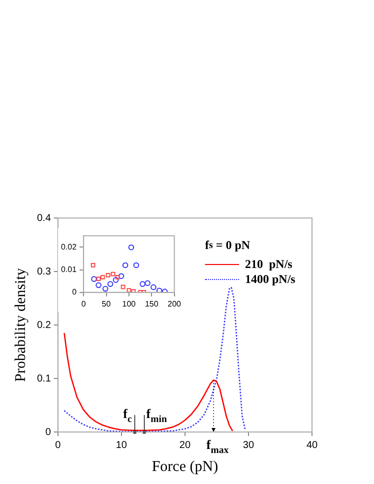  I want to click on x-tick-label: 30, so click(248, 445).